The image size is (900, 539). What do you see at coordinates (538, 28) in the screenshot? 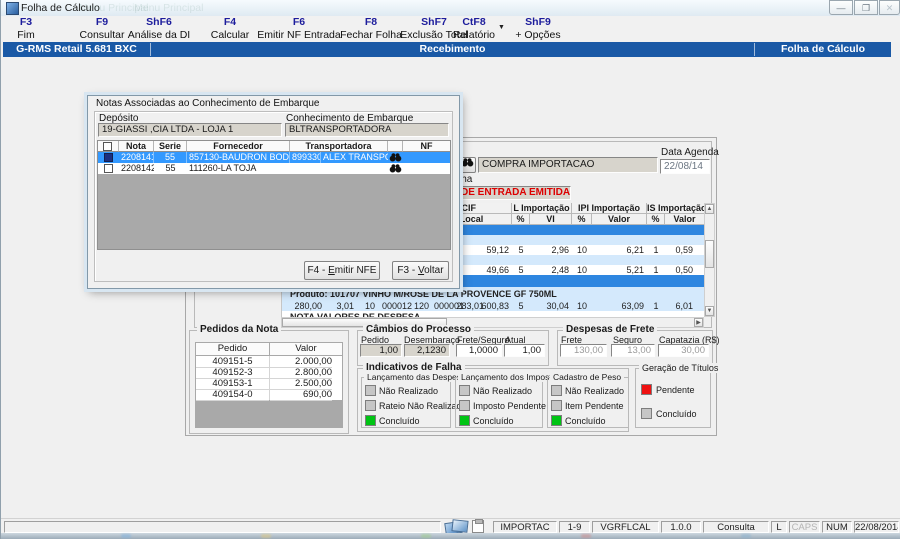
I see `toolbar-item-opcoes: ShF9 + Opções` at bounding box center [538, 28].